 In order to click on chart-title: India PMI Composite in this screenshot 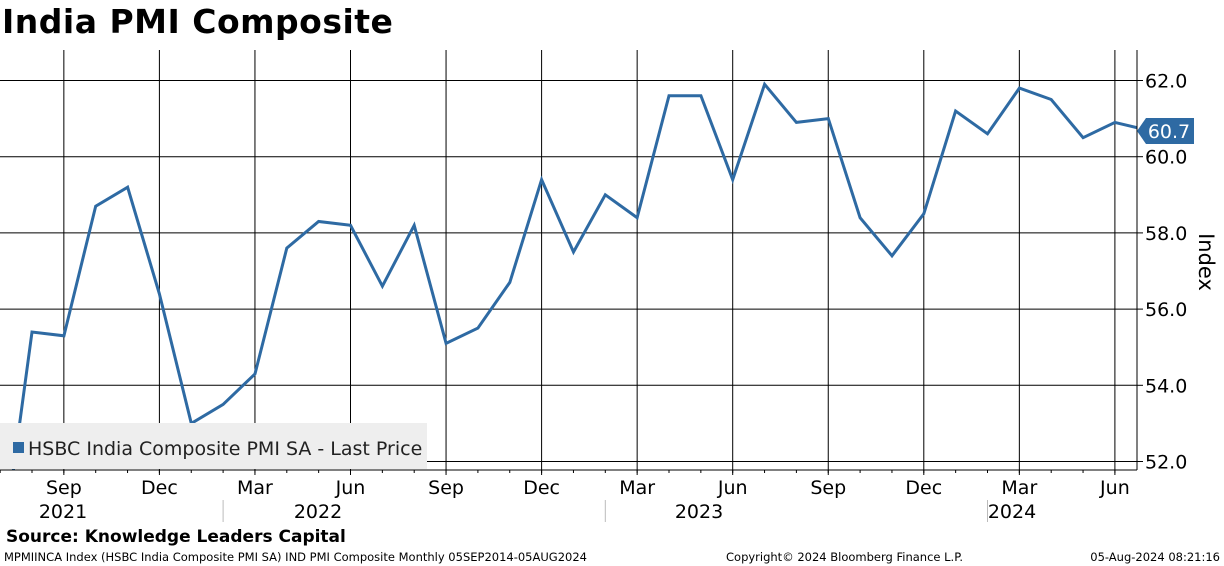, I will do `click(198, 21)`.